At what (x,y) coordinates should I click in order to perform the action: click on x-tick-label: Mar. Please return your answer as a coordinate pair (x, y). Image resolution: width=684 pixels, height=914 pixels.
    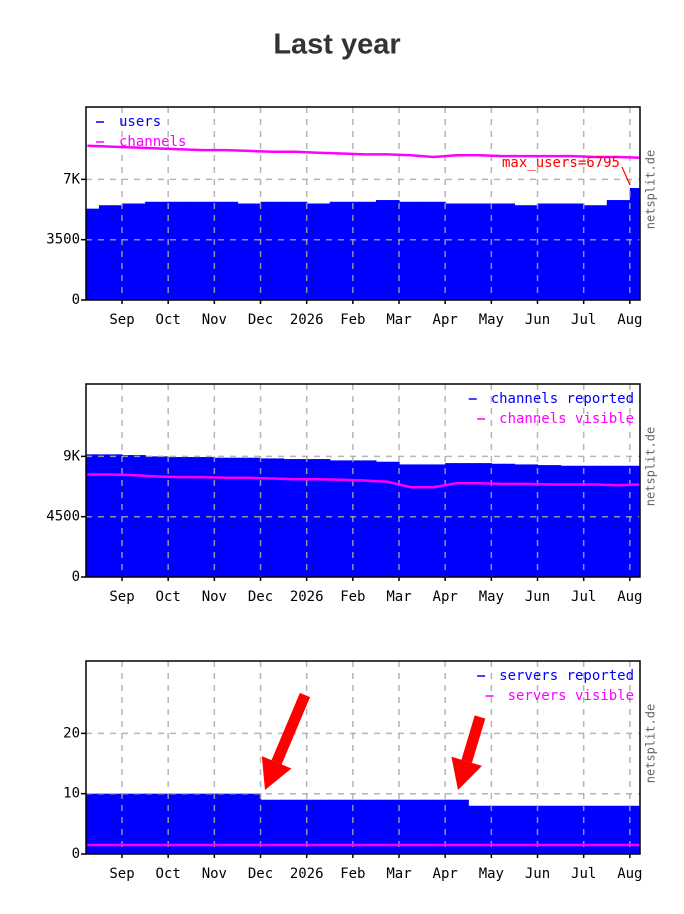
    Looking at the image, I should click on (398, 320).